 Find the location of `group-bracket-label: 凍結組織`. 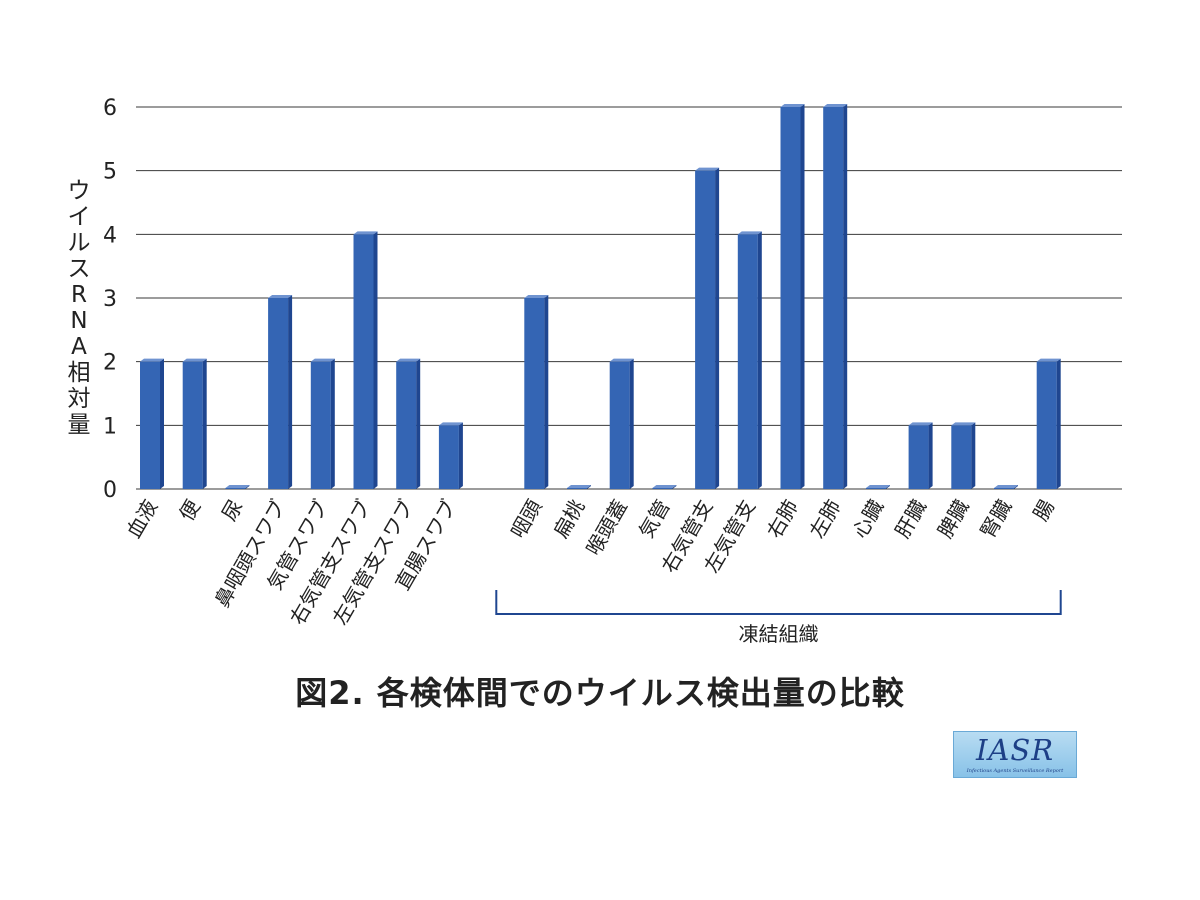

group-bracket-label: 凍結組織 is located at coordinates (779, 634).